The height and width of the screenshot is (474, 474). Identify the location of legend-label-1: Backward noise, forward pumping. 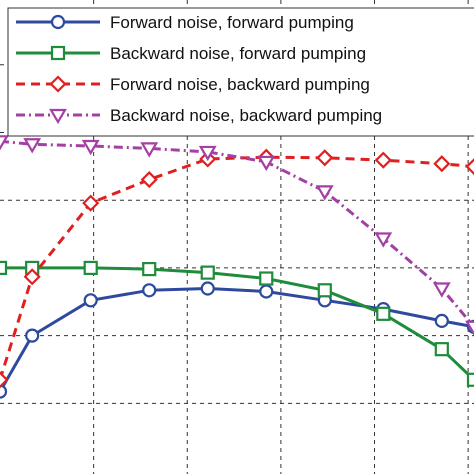
(238, 53).